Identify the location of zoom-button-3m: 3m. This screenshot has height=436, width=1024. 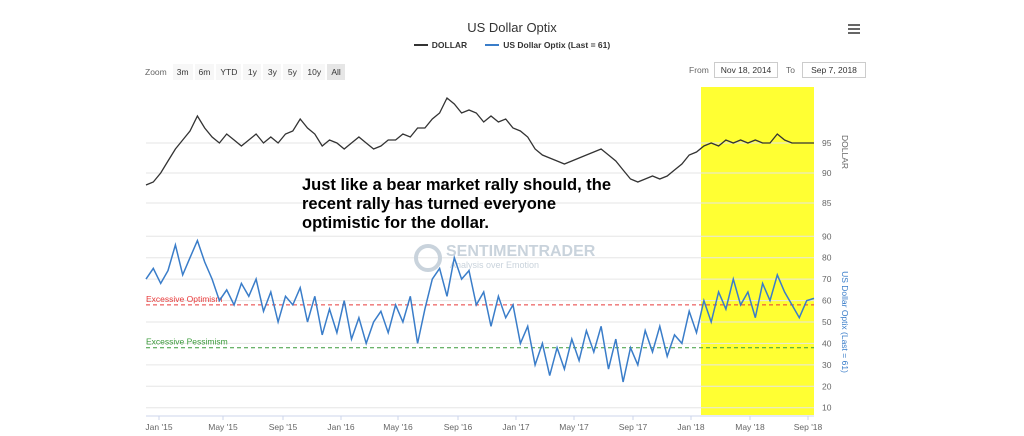
(182, 72).